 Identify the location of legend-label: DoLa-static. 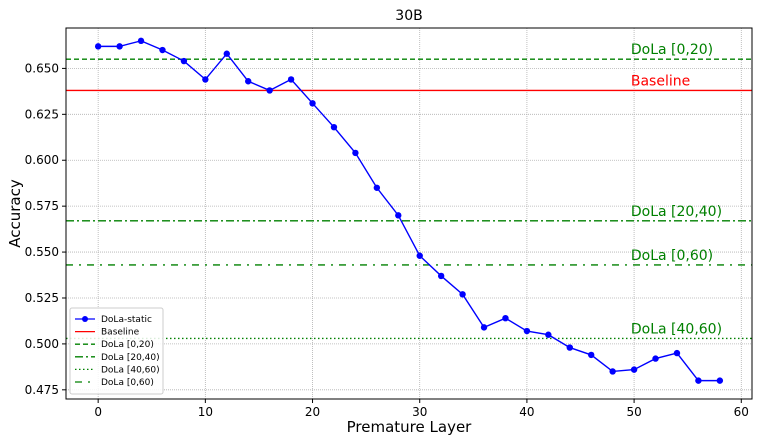
(126, 320).